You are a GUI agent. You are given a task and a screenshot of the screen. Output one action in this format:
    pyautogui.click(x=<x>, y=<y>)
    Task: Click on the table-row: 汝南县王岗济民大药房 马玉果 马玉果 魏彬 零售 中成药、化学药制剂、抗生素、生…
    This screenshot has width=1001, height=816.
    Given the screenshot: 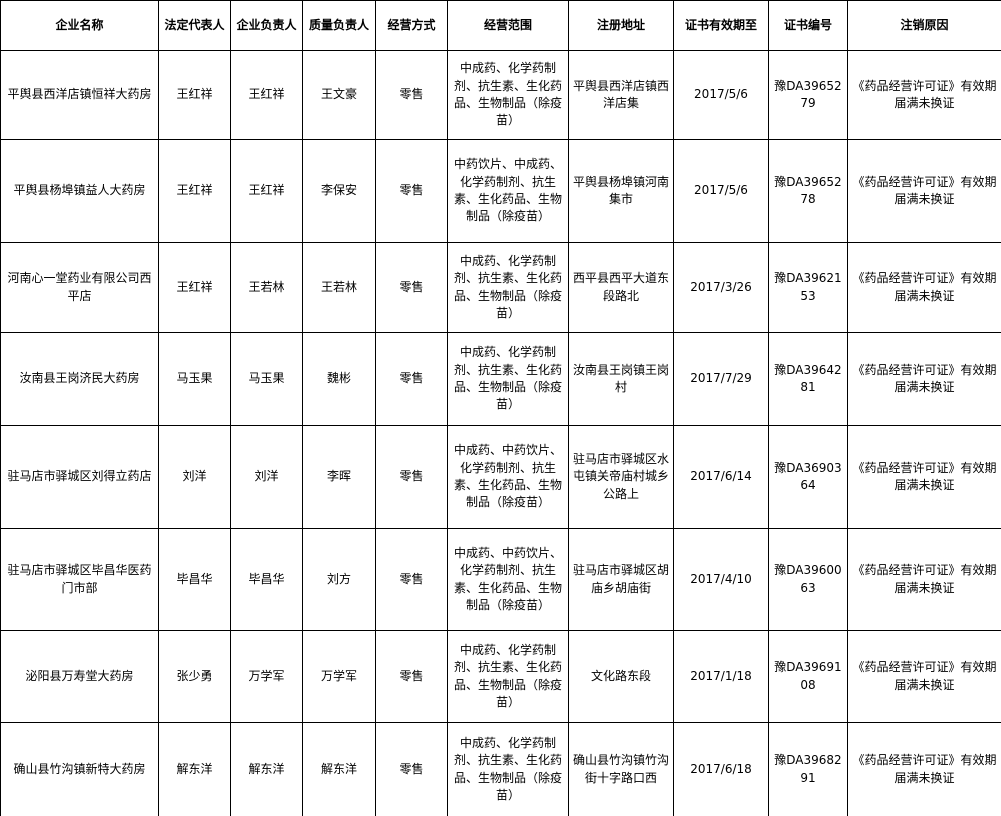 What is the action you would take?
    pyautogui.click(x=500, y=379)
    